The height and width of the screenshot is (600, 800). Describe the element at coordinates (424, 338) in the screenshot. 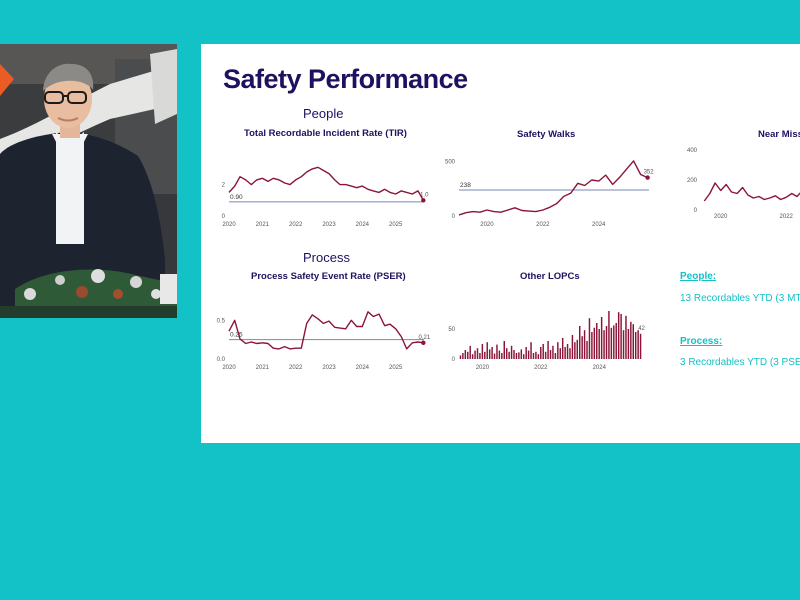

I see `pser-end-label: 0.21` at that location.